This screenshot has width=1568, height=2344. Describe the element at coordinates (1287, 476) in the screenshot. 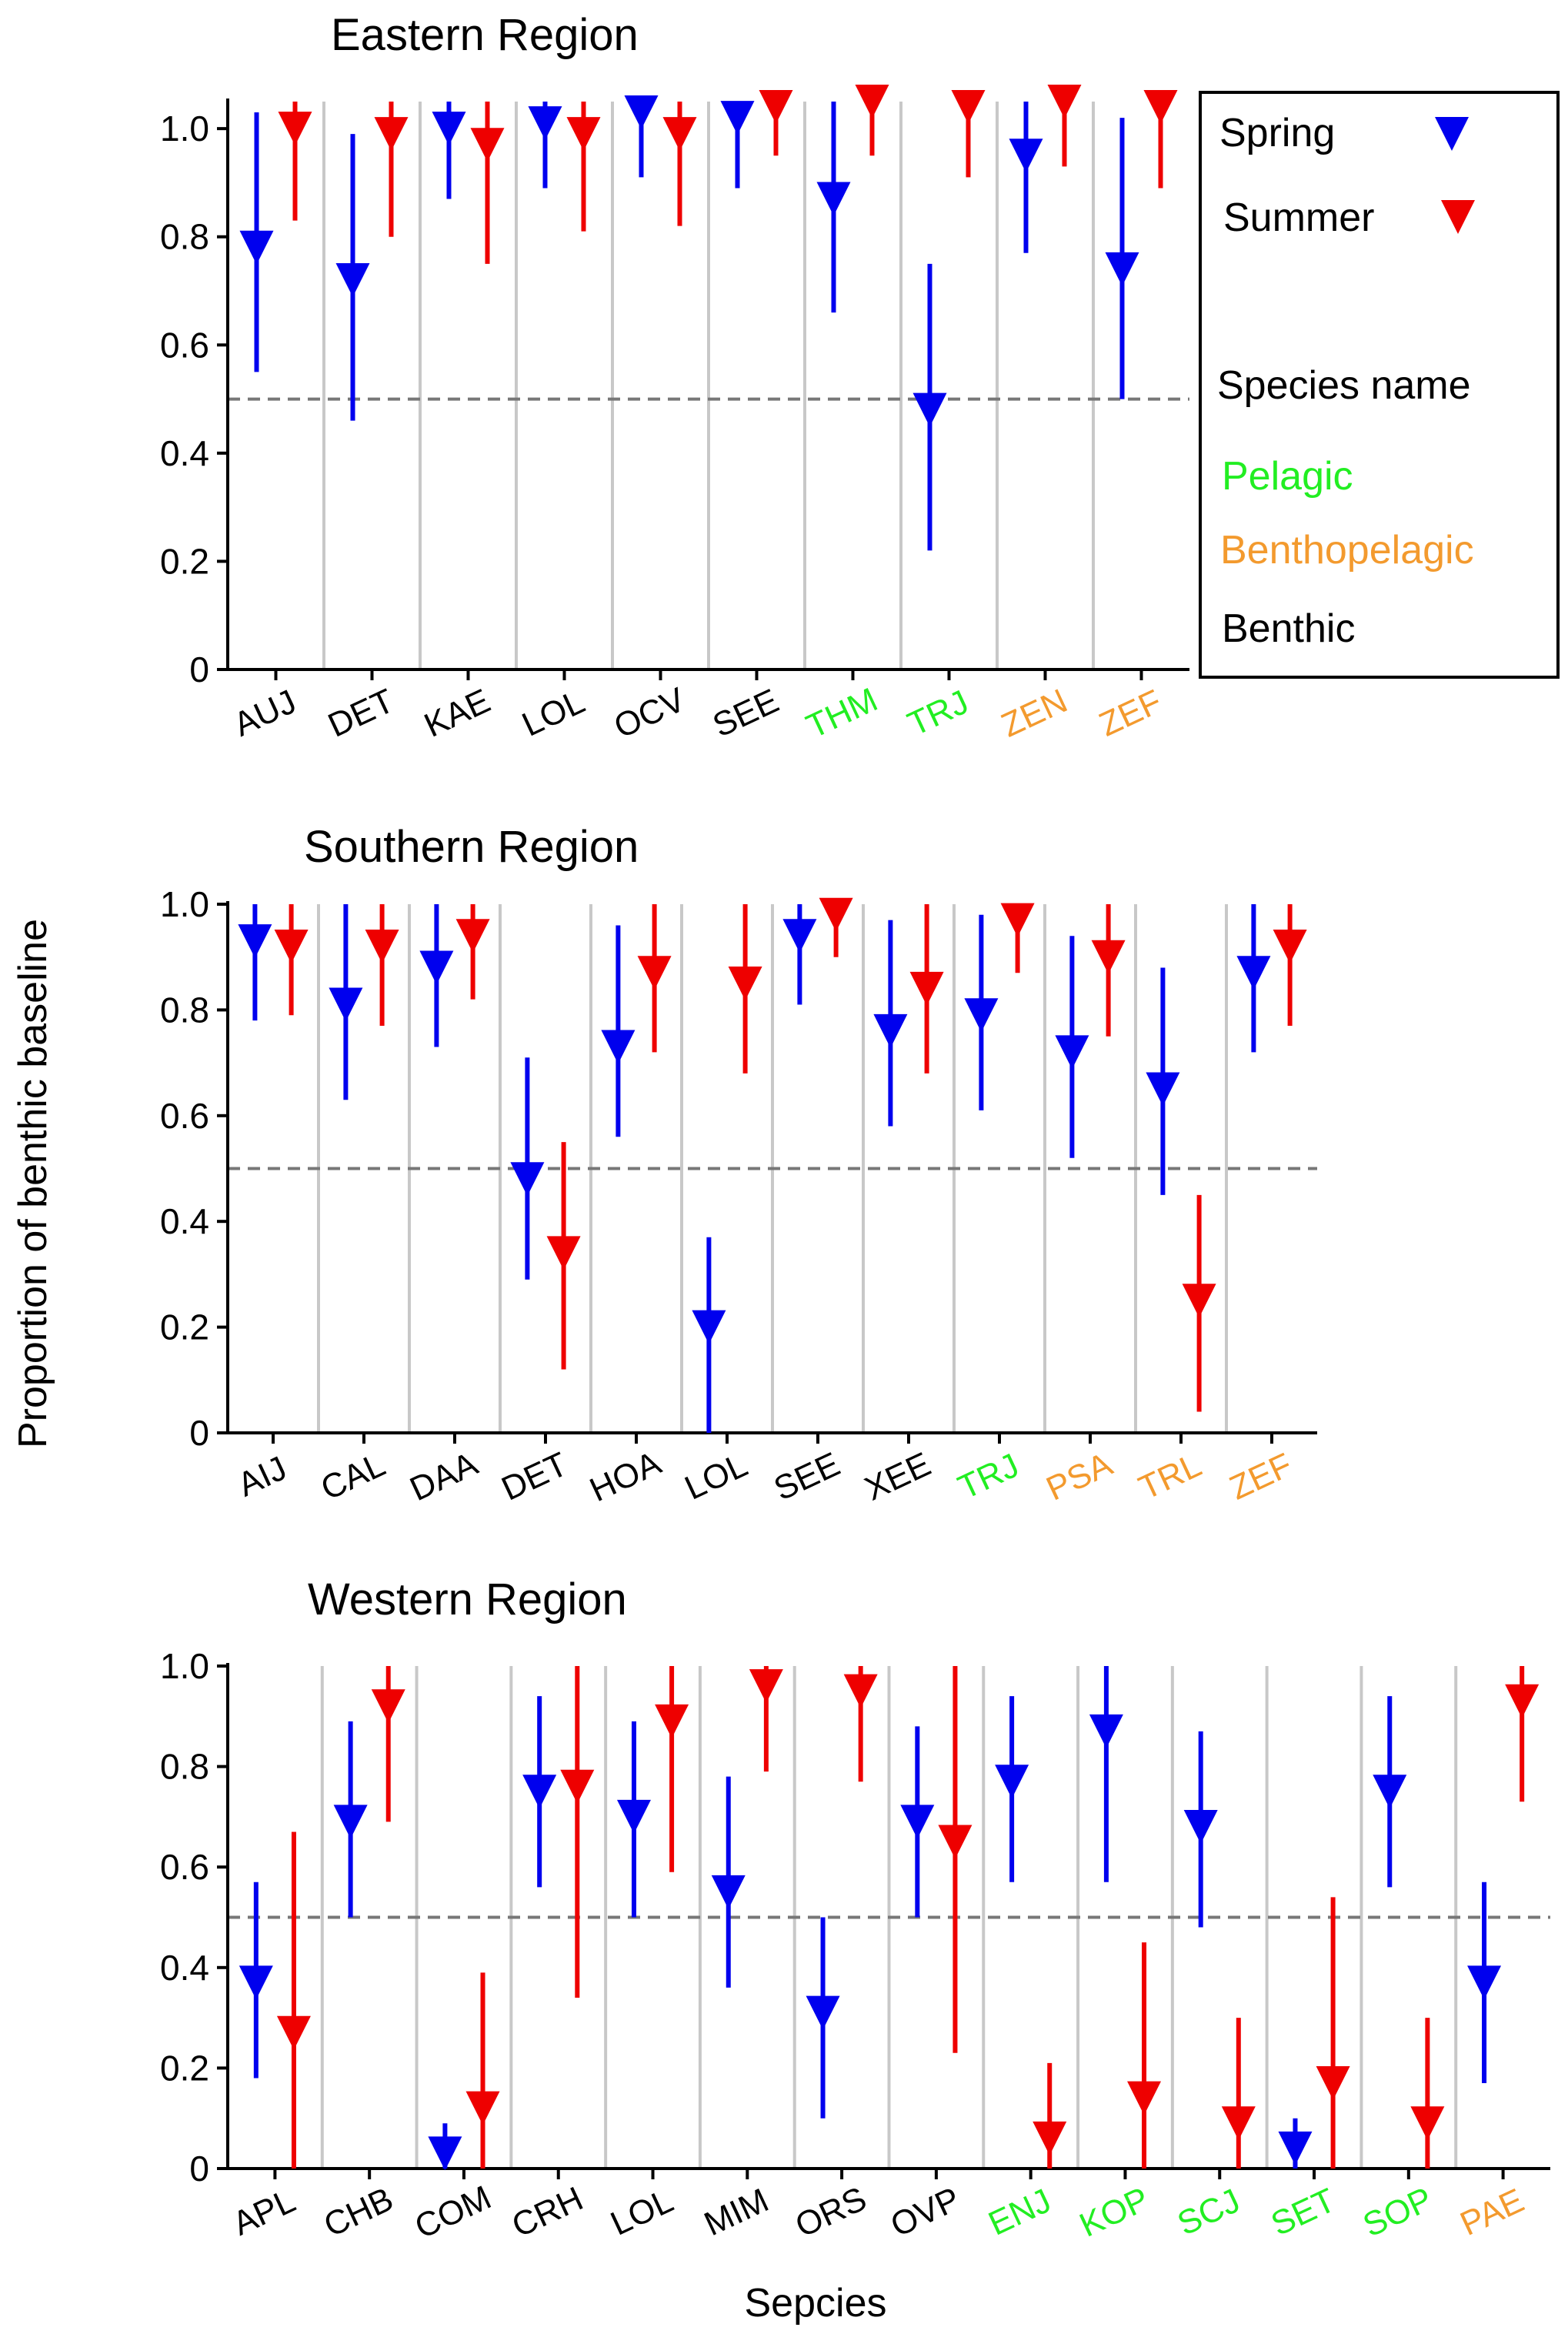

I see `legend-pelagic-label: Pelagic` at that location.